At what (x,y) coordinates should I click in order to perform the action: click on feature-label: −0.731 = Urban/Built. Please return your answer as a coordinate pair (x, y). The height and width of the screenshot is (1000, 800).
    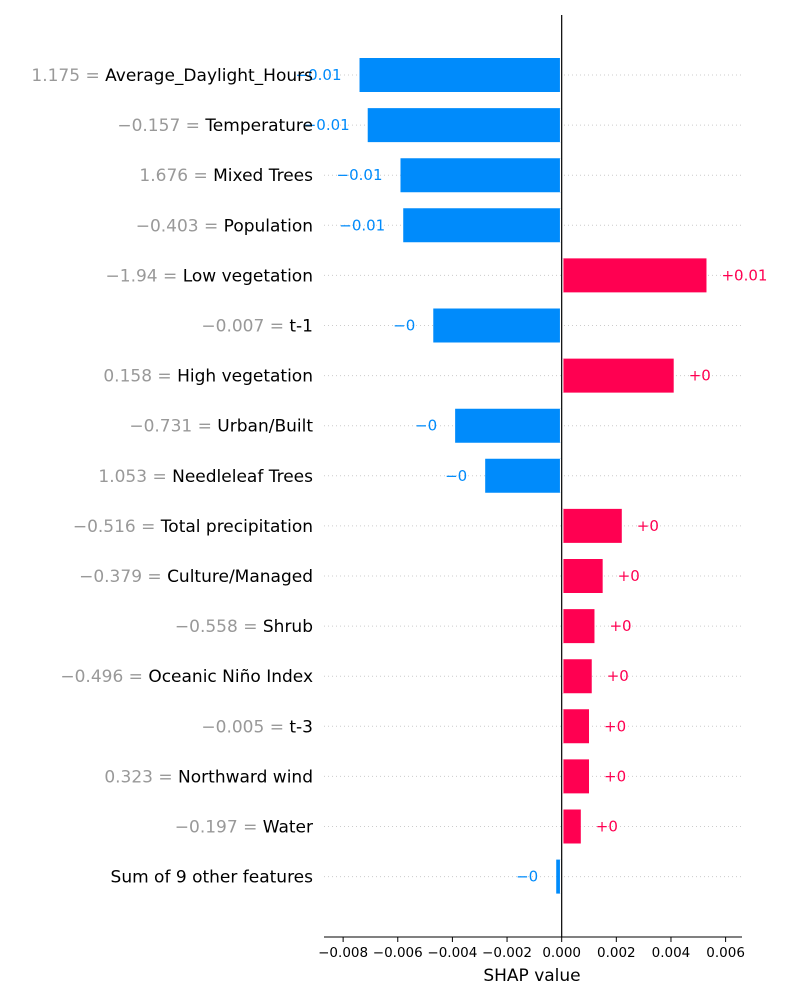
    Looking at the image, I should click on (221, 427).